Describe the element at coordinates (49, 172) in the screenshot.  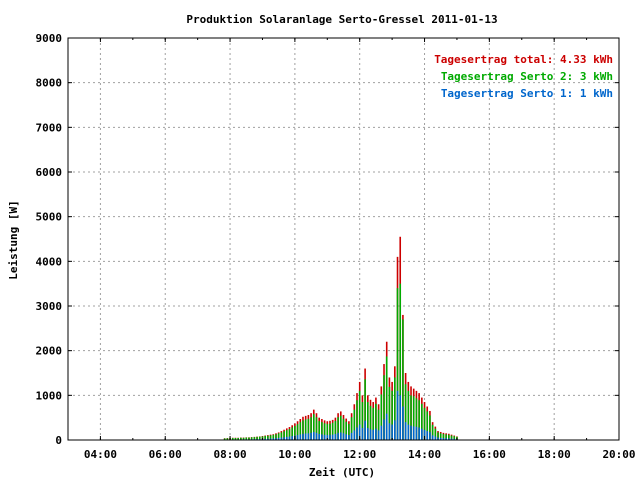
I see `y-tick-label: 6000` at that location.